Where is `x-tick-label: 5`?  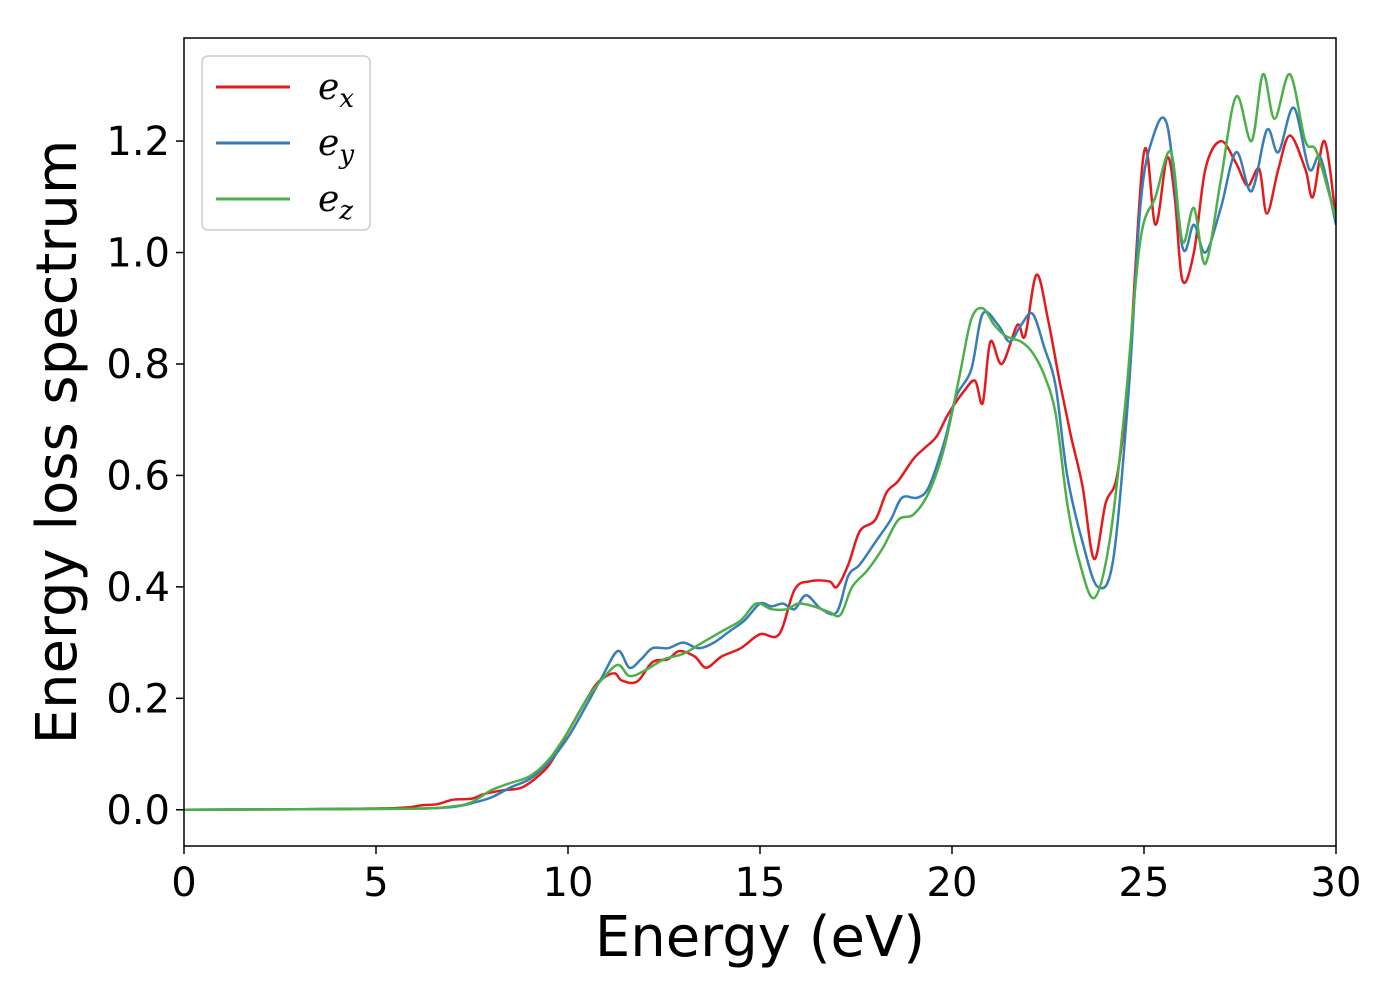 x-tick-label: 5 is located at coordinates (375, 883).